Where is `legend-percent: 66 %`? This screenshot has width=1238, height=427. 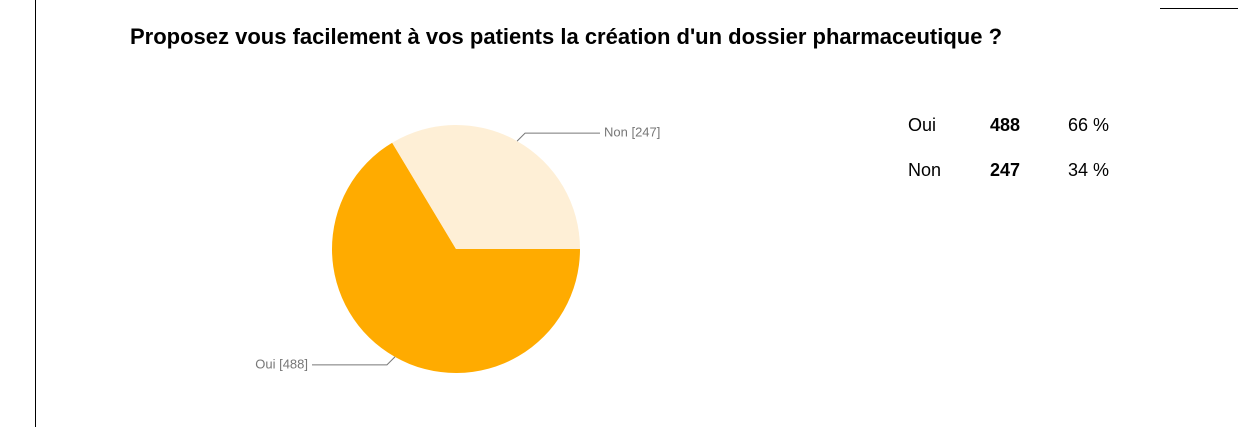 legend-percent: 66 % is located at coordinates (1088, 125).